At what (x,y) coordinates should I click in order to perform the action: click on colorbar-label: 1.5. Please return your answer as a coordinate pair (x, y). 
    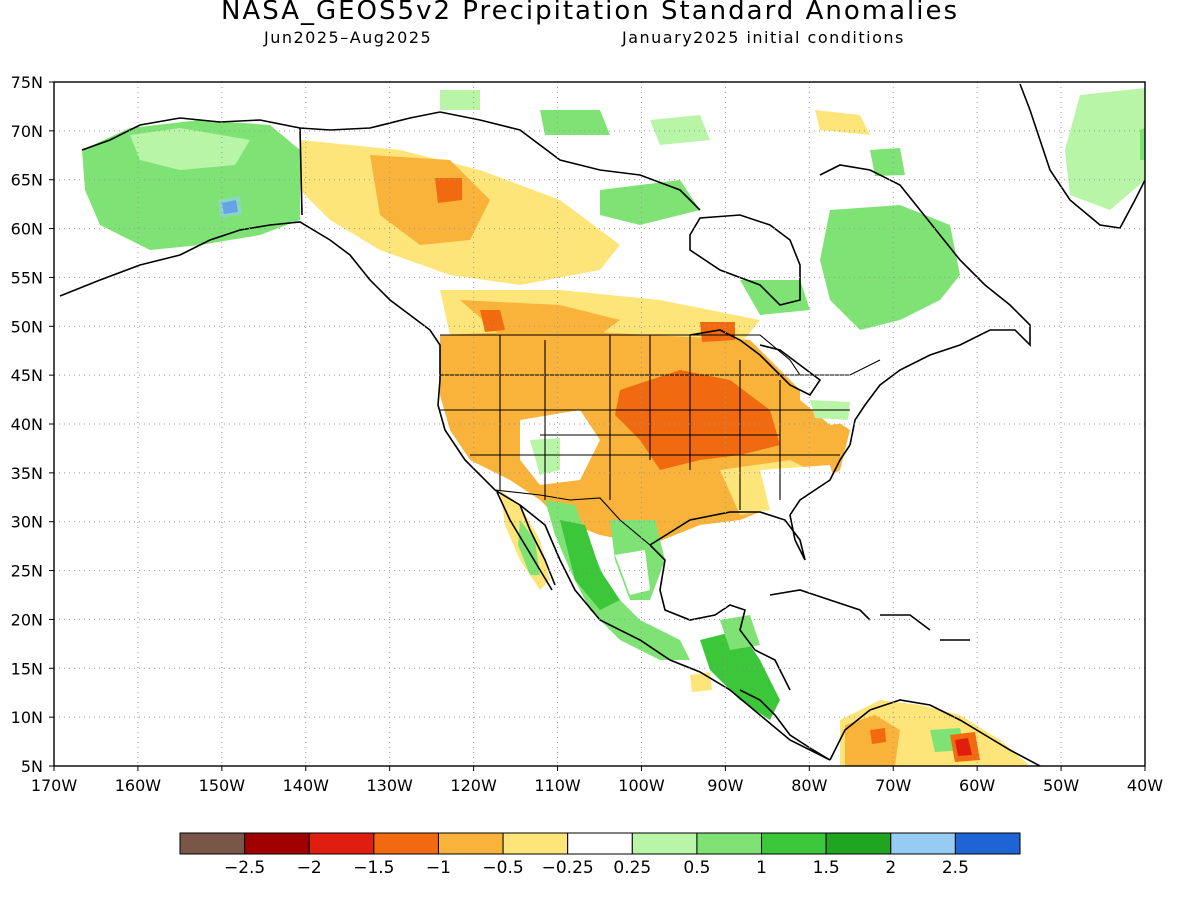
    Looking at the image, I should click on (826, 868).